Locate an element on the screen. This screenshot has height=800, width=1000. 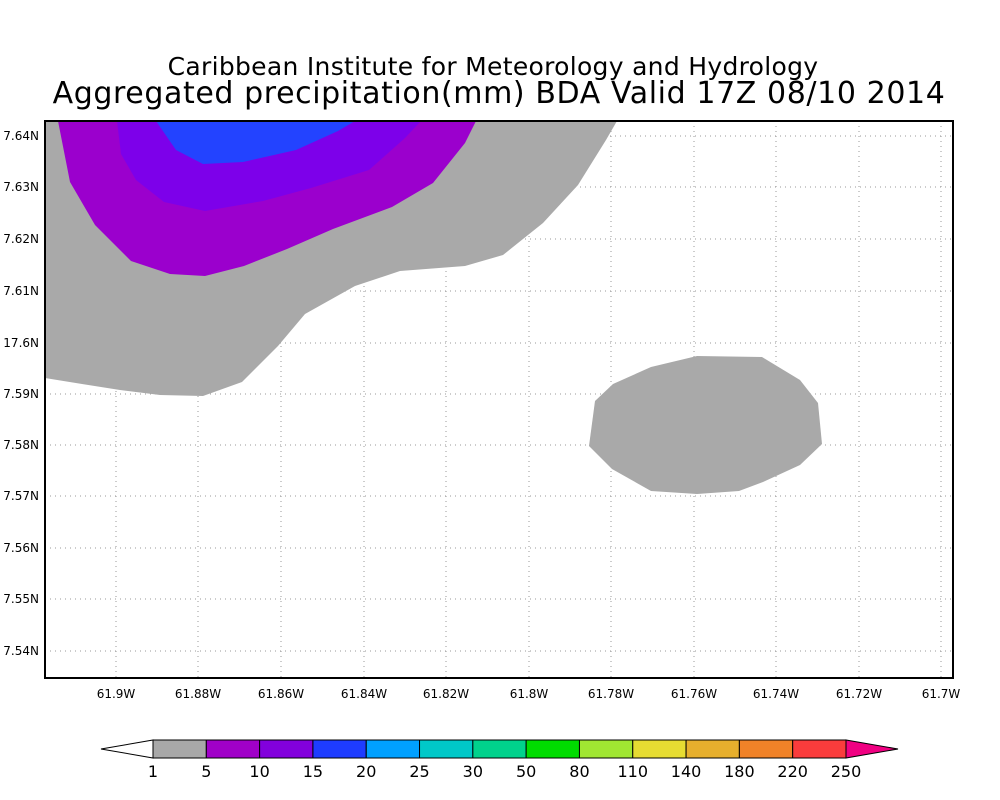
colorbar-label: 5 is located at coordinates (206, 771).